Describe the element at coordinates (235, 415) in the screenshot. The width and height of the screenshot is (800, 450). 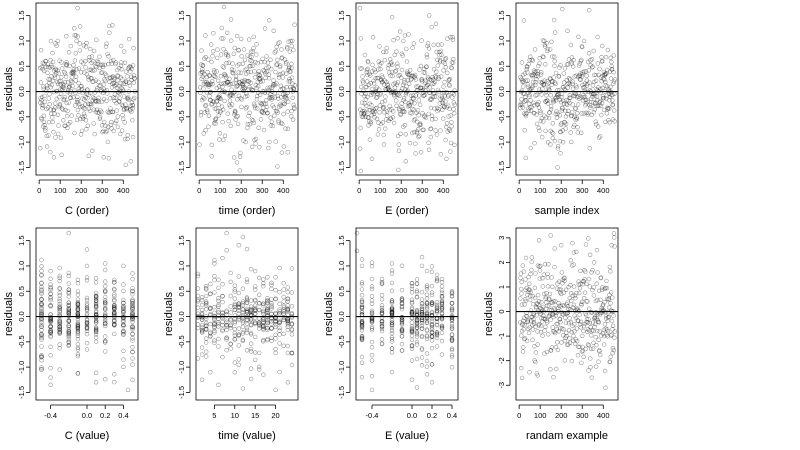
I see `x-tick-label: 10` at that location.